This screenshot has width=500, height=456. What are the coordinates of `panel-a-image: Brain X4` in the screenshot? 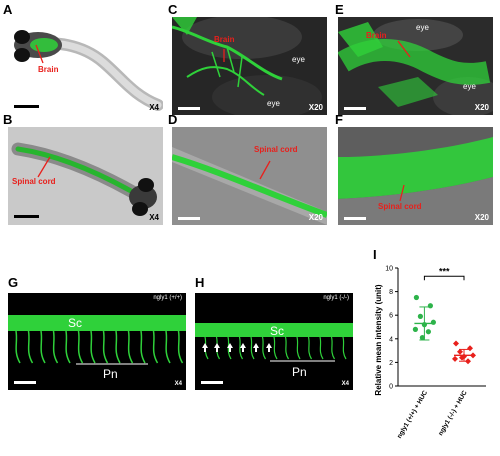 It's located at (85, 66).